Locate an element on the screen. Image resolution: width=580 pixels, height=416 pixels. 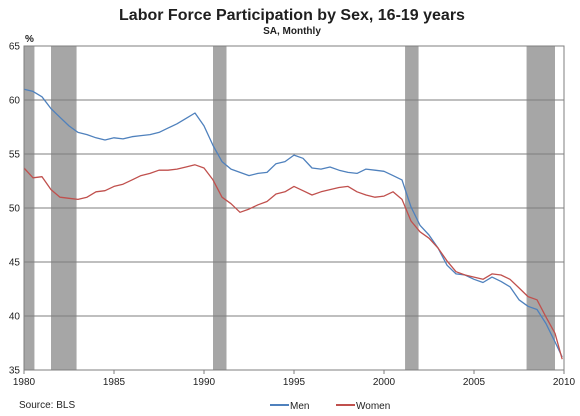
x-axis-ticks: 1980 1985 1990 1995 2000 2005 2010 is located at coordinates (294, 379).